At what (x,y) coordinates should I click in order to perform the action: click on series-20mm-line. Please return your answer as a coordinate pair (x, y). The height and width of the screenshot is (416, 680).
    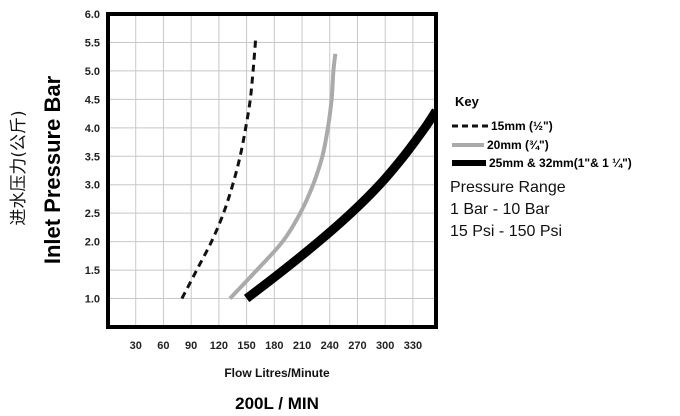
    Looking at the image, I should click on (283, 176).